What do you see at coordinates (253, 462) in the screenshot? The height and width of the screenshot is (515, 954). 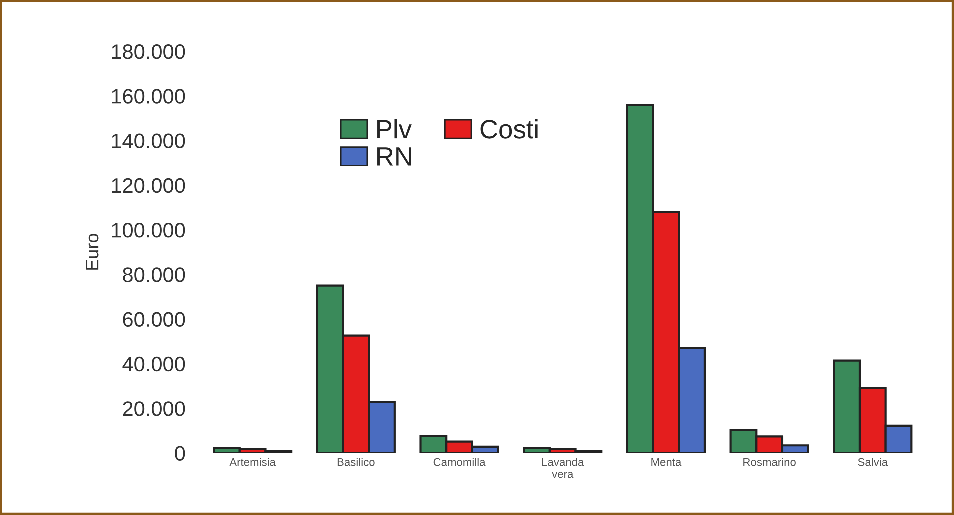 I see `x-tick-label: Artemisia` at bounding box center [253, 462].